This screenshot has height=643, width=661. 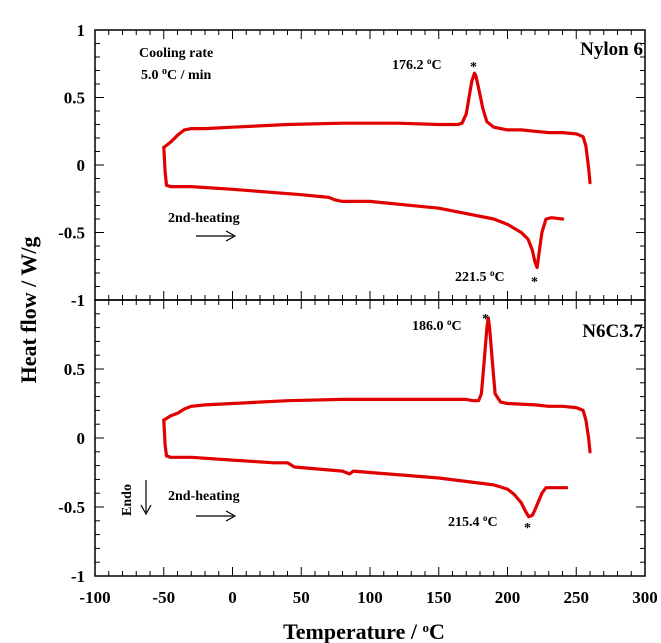 I want to click on x-axis-title: Temperature / oC, so click(x=364, y=631).